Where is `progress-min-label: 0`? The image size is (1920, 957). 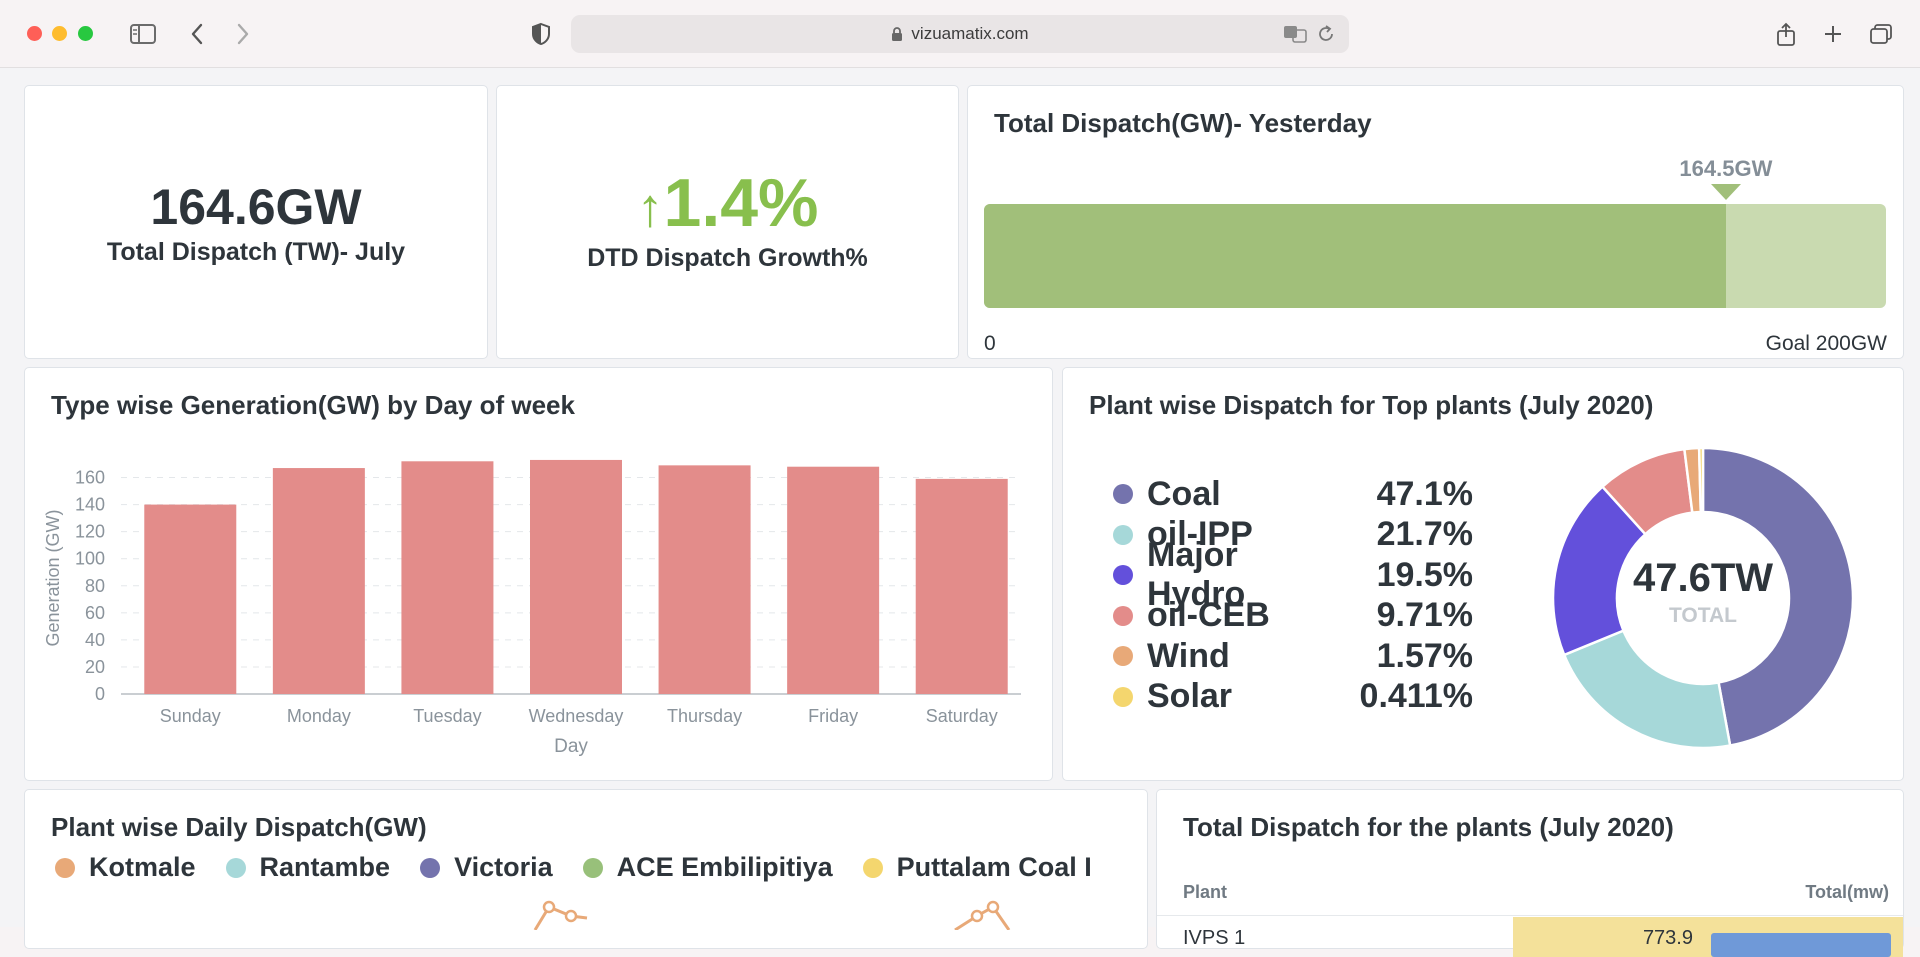 progress-min-label: 0 is located at coordinates (990, 343).